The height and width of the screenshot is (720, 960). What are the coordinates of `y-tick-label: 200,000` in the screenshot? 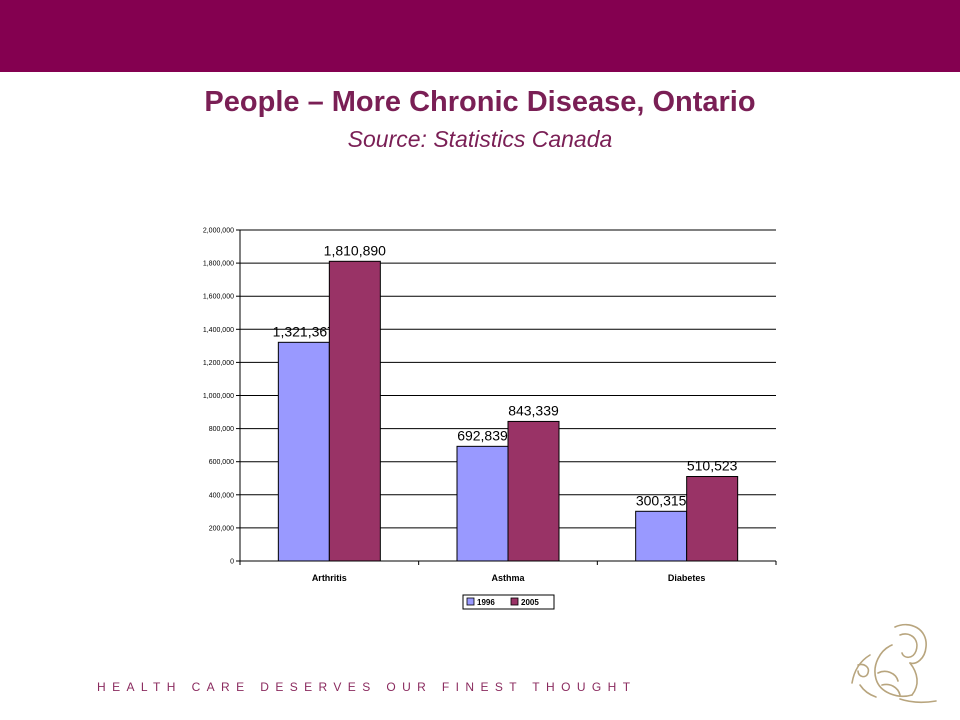 It's located at (221, 528).